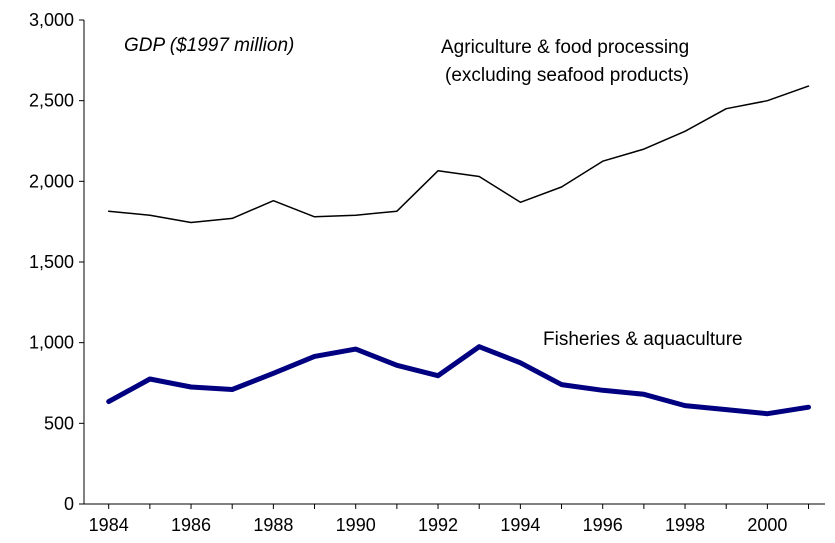  Describe the element at coordinates (685, 525) in the screenshot. I see `x-tick-label: 1998` at that location.